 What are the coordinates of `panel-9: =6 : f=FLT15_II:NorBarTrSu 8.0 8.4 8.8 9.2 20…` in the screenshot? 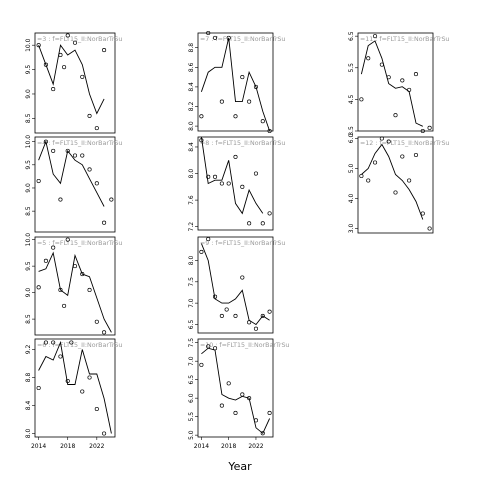 It's located at (73, 394).